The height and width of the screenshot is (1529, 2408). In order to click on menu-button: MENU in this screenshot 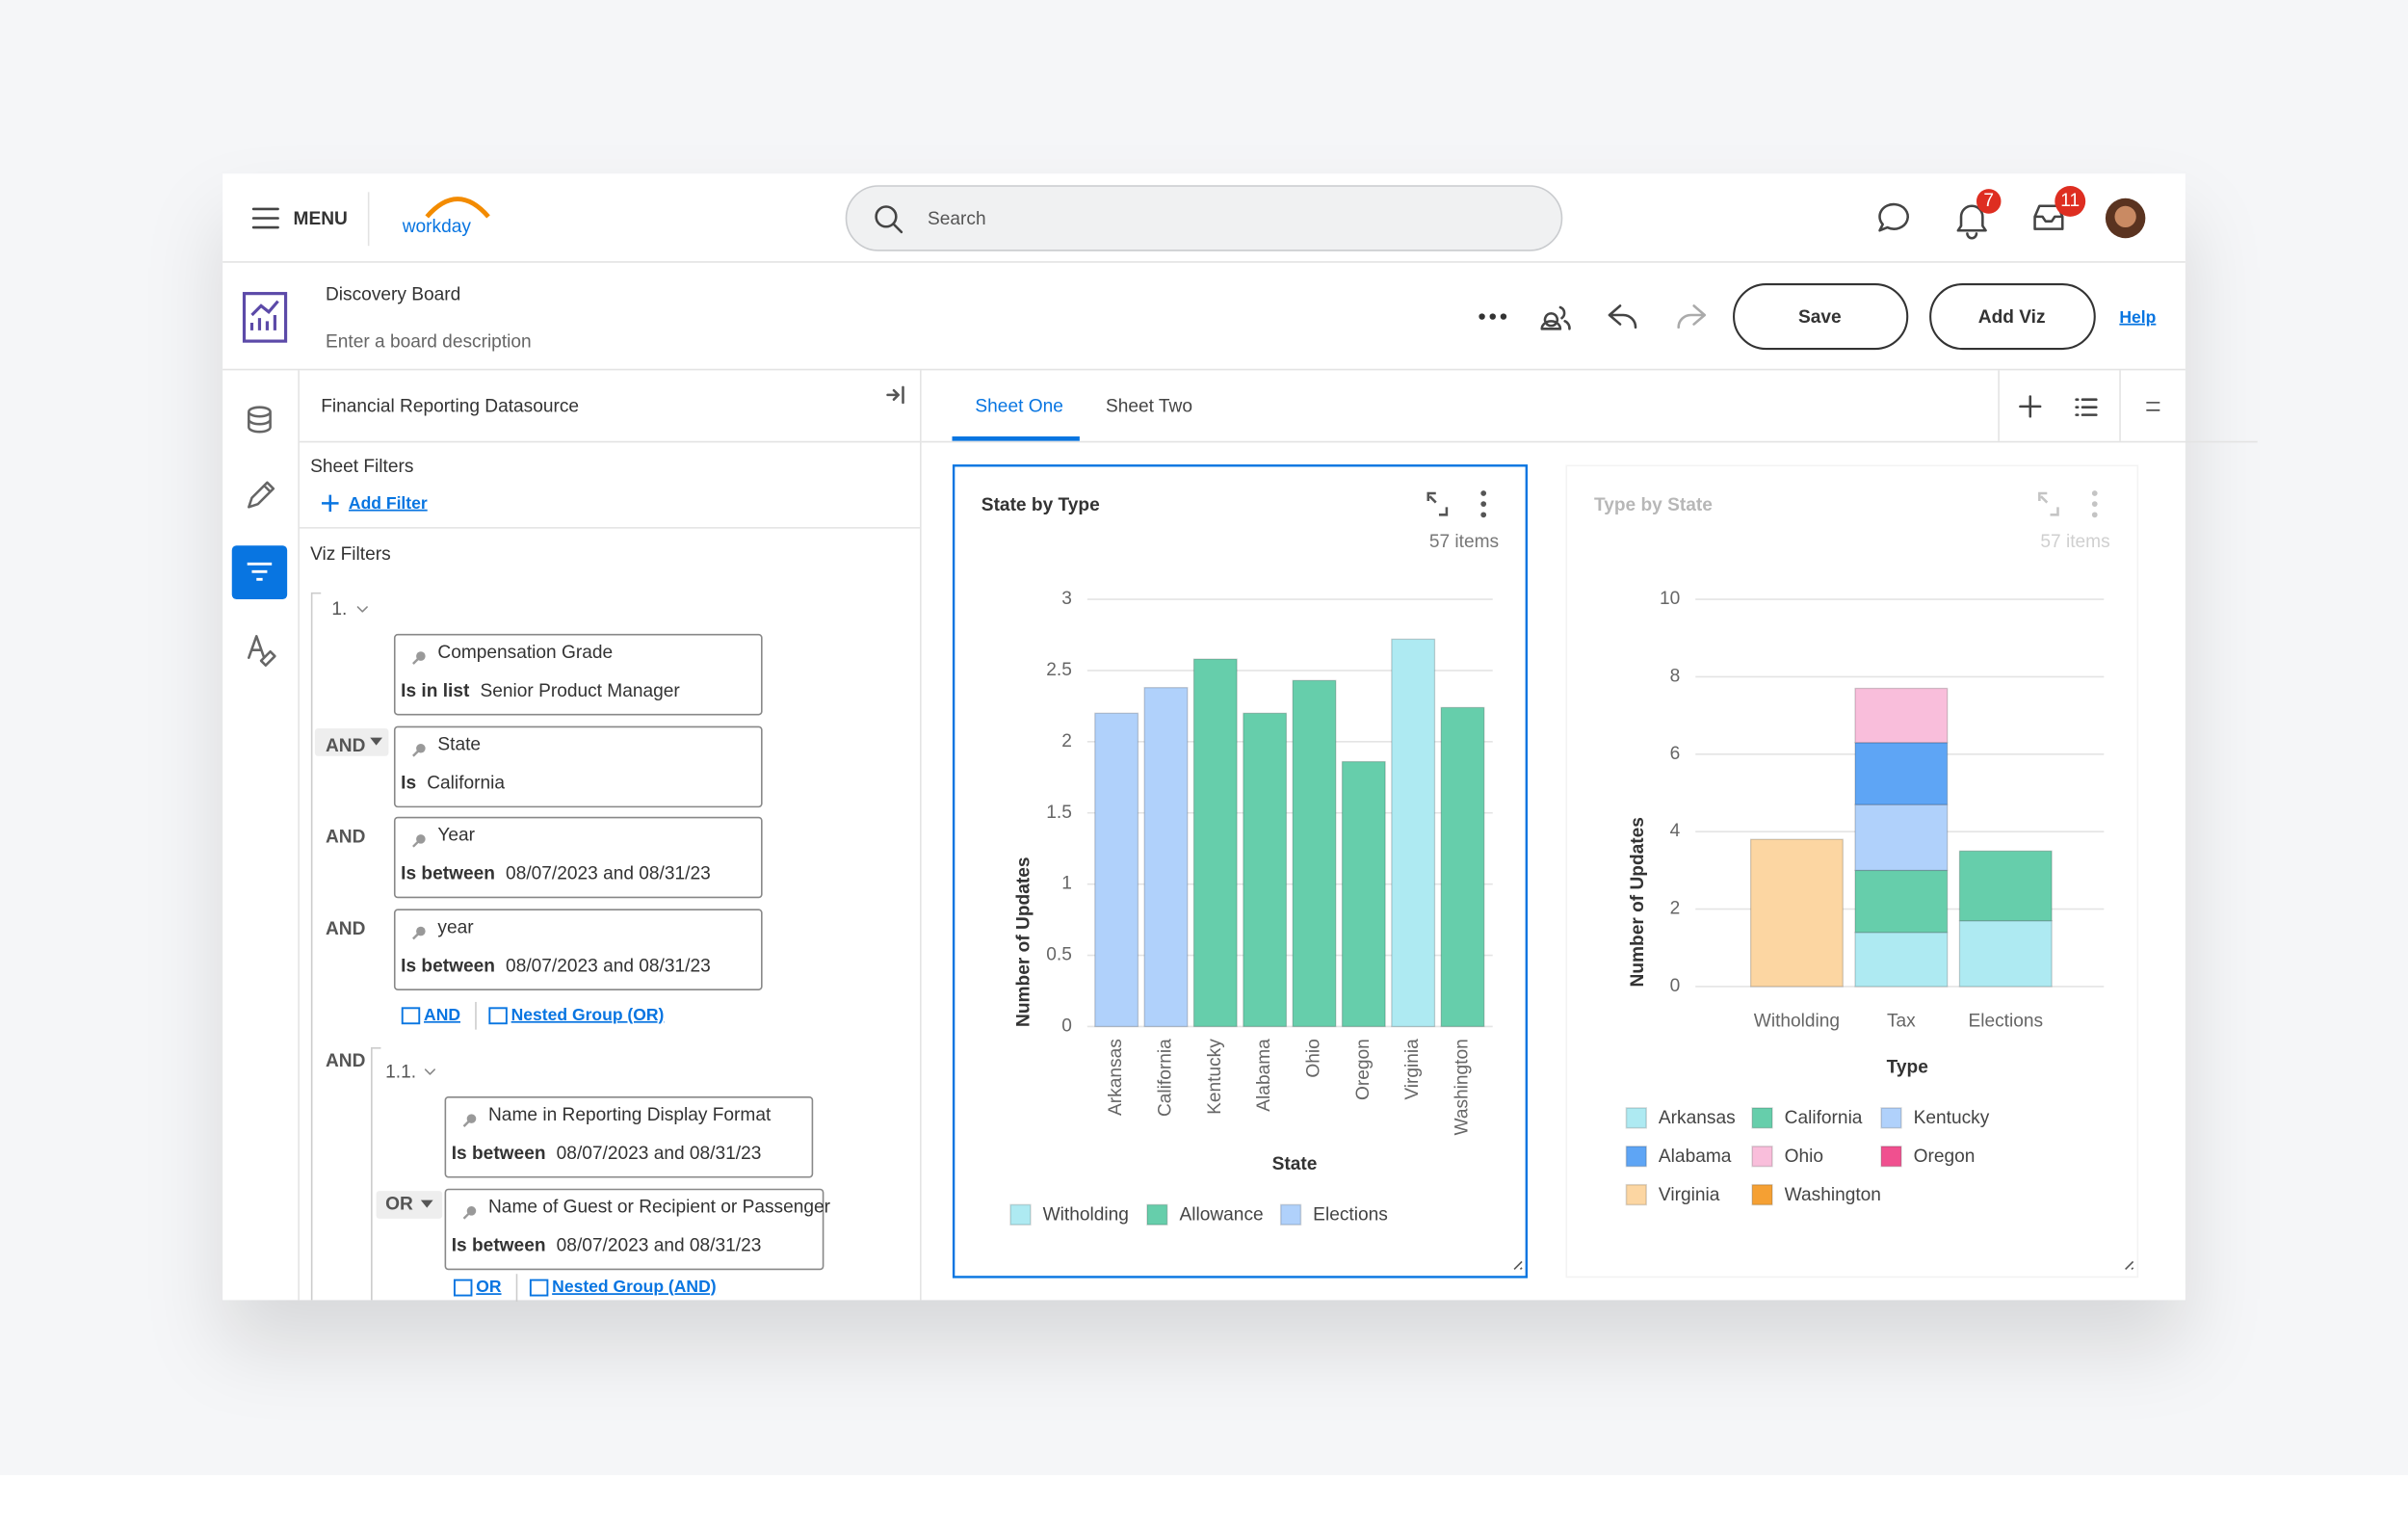, I will do `click(299, 218)`.